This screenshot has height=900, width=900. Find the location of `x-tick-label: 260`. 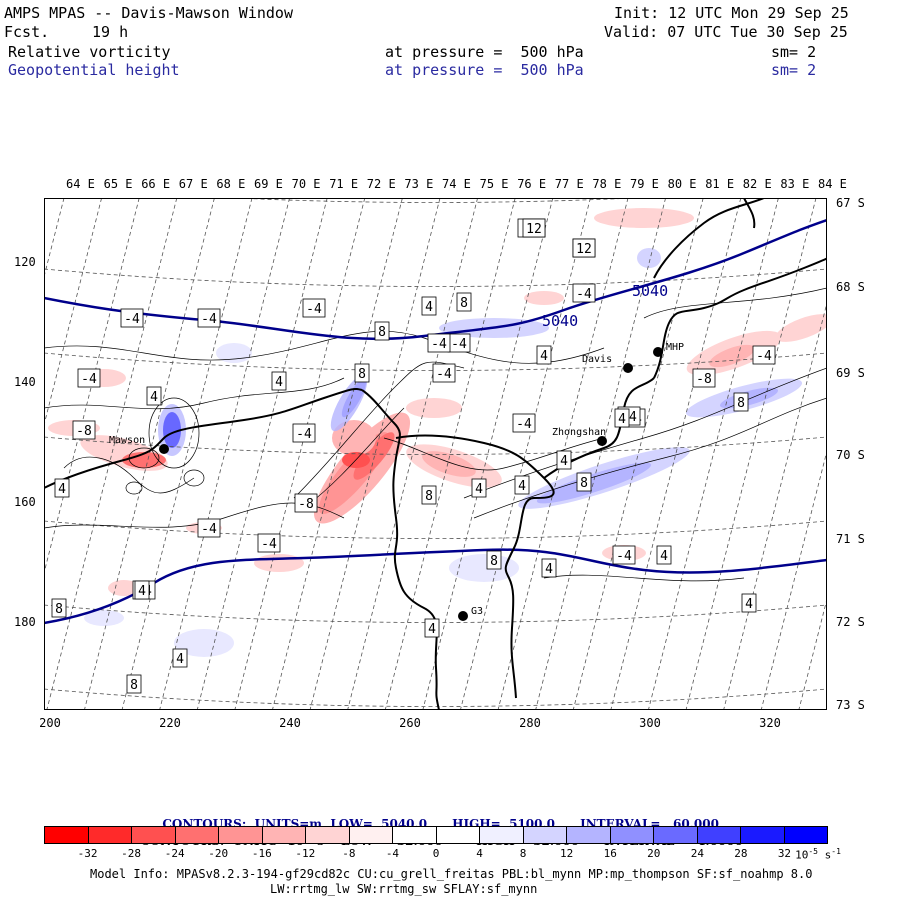

x-tick-label: 260 is located at coordinates (410, 723).